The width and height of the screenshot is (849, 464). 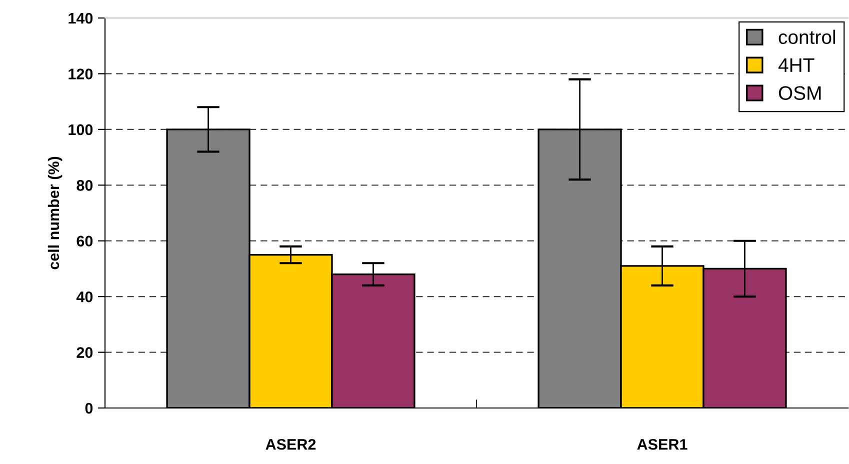 I want to click on y-tick-label: 120, so click(x=80, y=74).